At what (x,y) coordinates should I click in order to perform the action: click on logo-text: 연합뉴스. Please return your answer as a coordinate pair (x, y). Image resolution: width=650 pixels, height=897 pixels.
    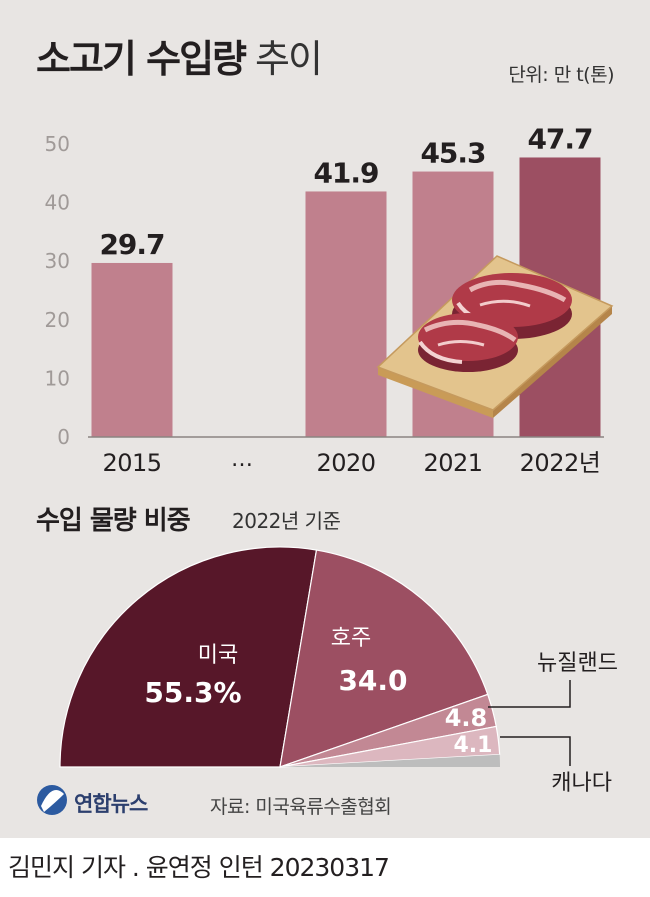
    Looking at the image, I should click on (111, 804).